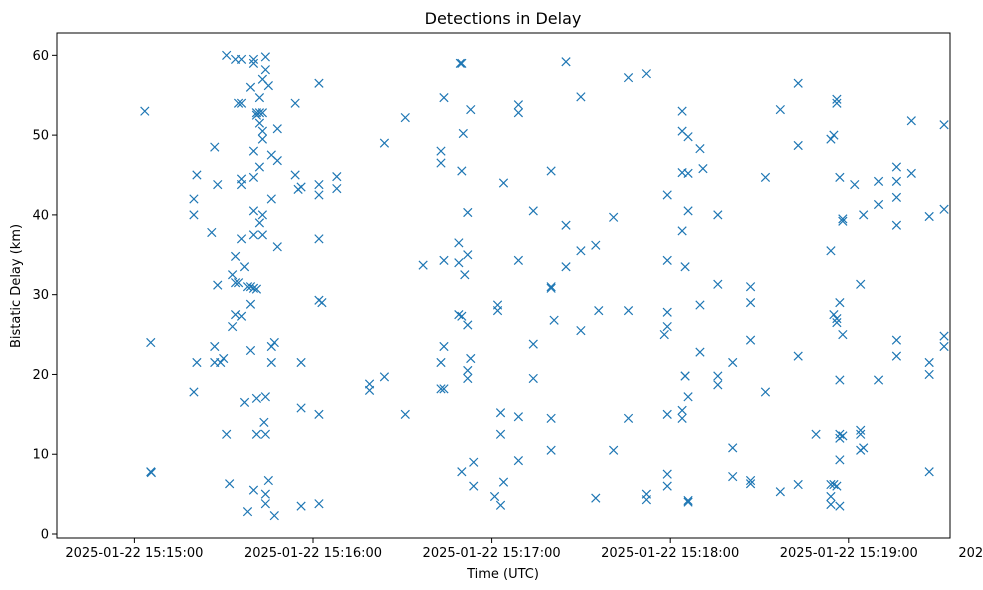  What do you see at coordinates (40, 375) in the screenshot?
I see `y-tick-label: 20` at bounding box center [40, 375].